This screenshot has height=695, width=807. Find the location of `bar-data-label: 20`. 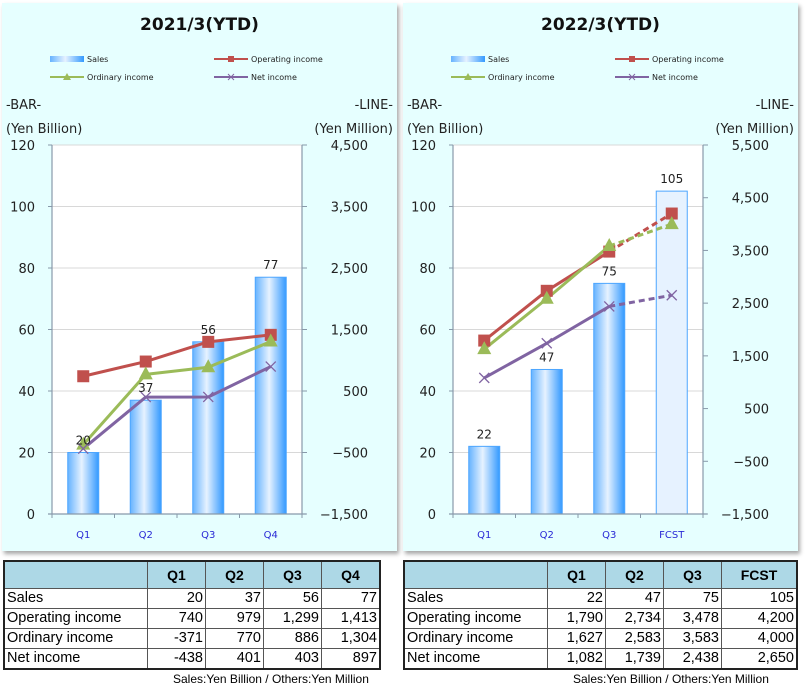

bar-data-label: 20 is located at coordinates (83, 441).